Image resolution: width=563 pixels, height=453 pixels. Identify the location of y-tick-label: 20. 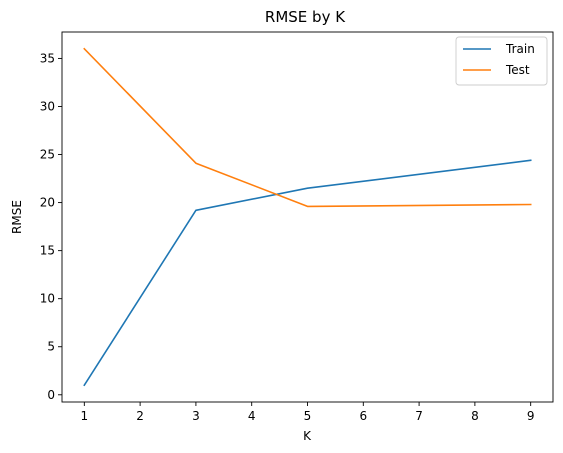
(47, 203).